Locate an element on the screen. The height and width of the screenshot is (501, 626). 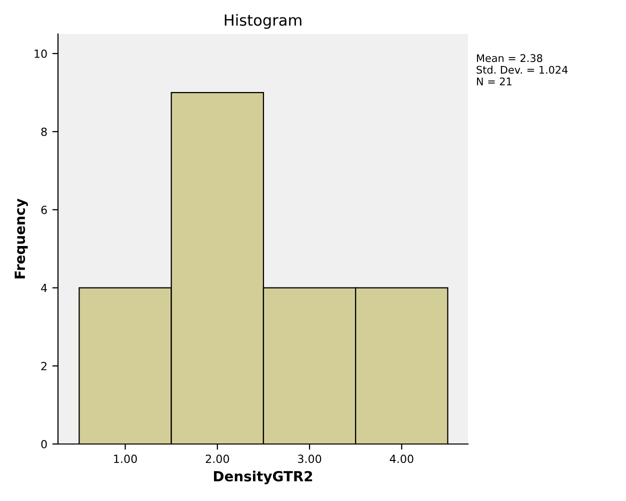
y-tick-label: 8 is located at coordinates (44, 132).